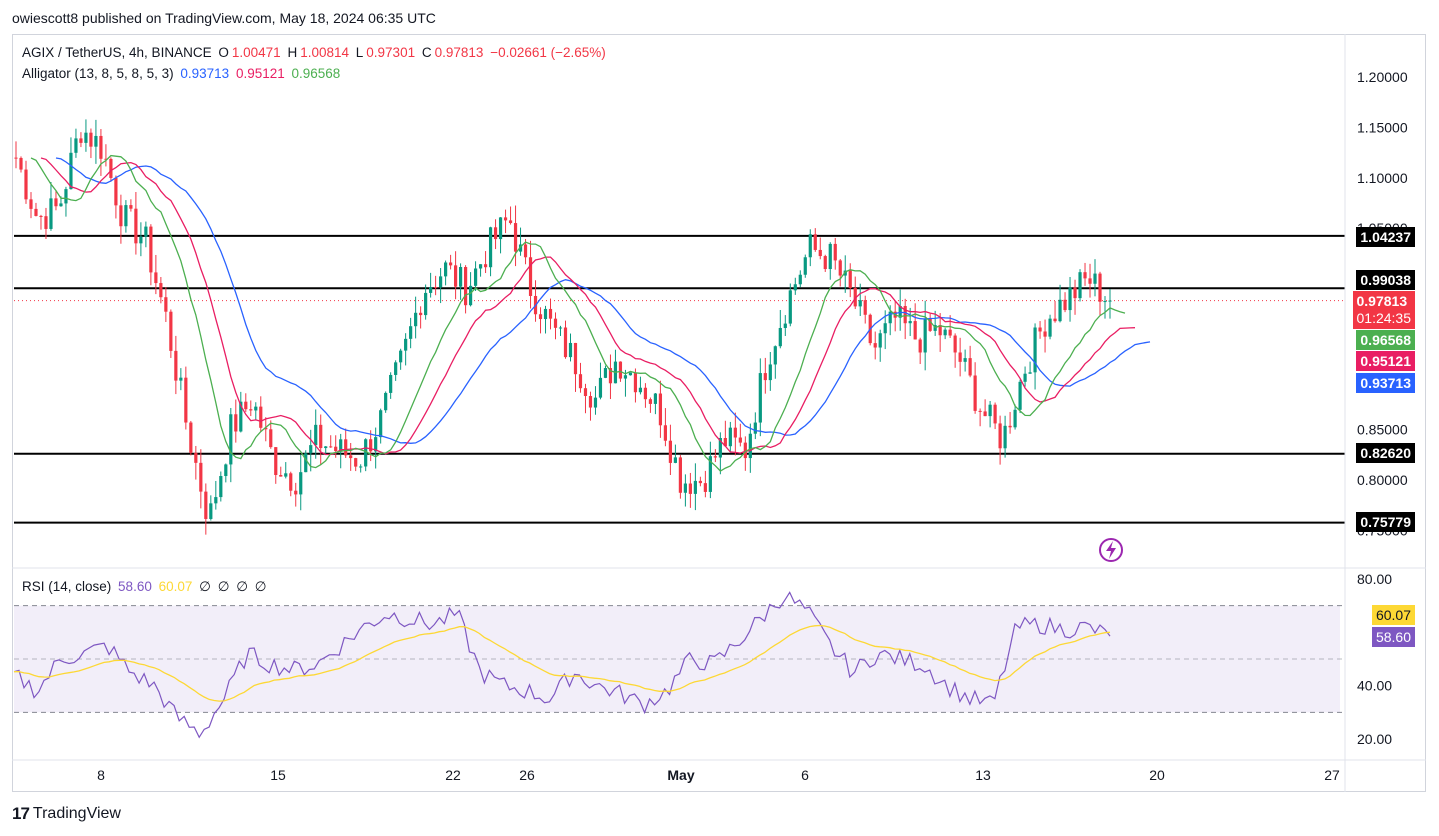  What do you see at coordinates (146, 587) in the screenshot?
I see `rsi-legend: RSI (14, close) 58.60 60.07 ∅ ∅ ∅ ∅` at bounding box center [146, 587].